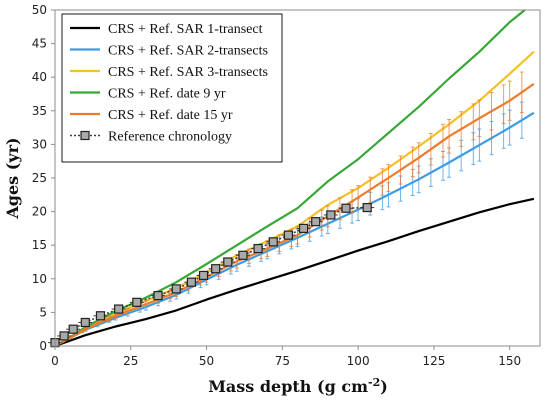 The image size is (550, 401). What do you see at coordinates (12, 178) in the screenshot?
I see `y-axis-title: Ages (yr)` at bounding box center [12, 178].